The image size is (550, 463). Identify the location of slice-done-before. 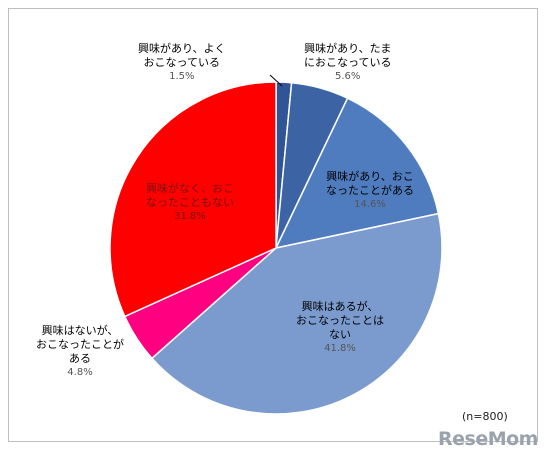
(357, 173).